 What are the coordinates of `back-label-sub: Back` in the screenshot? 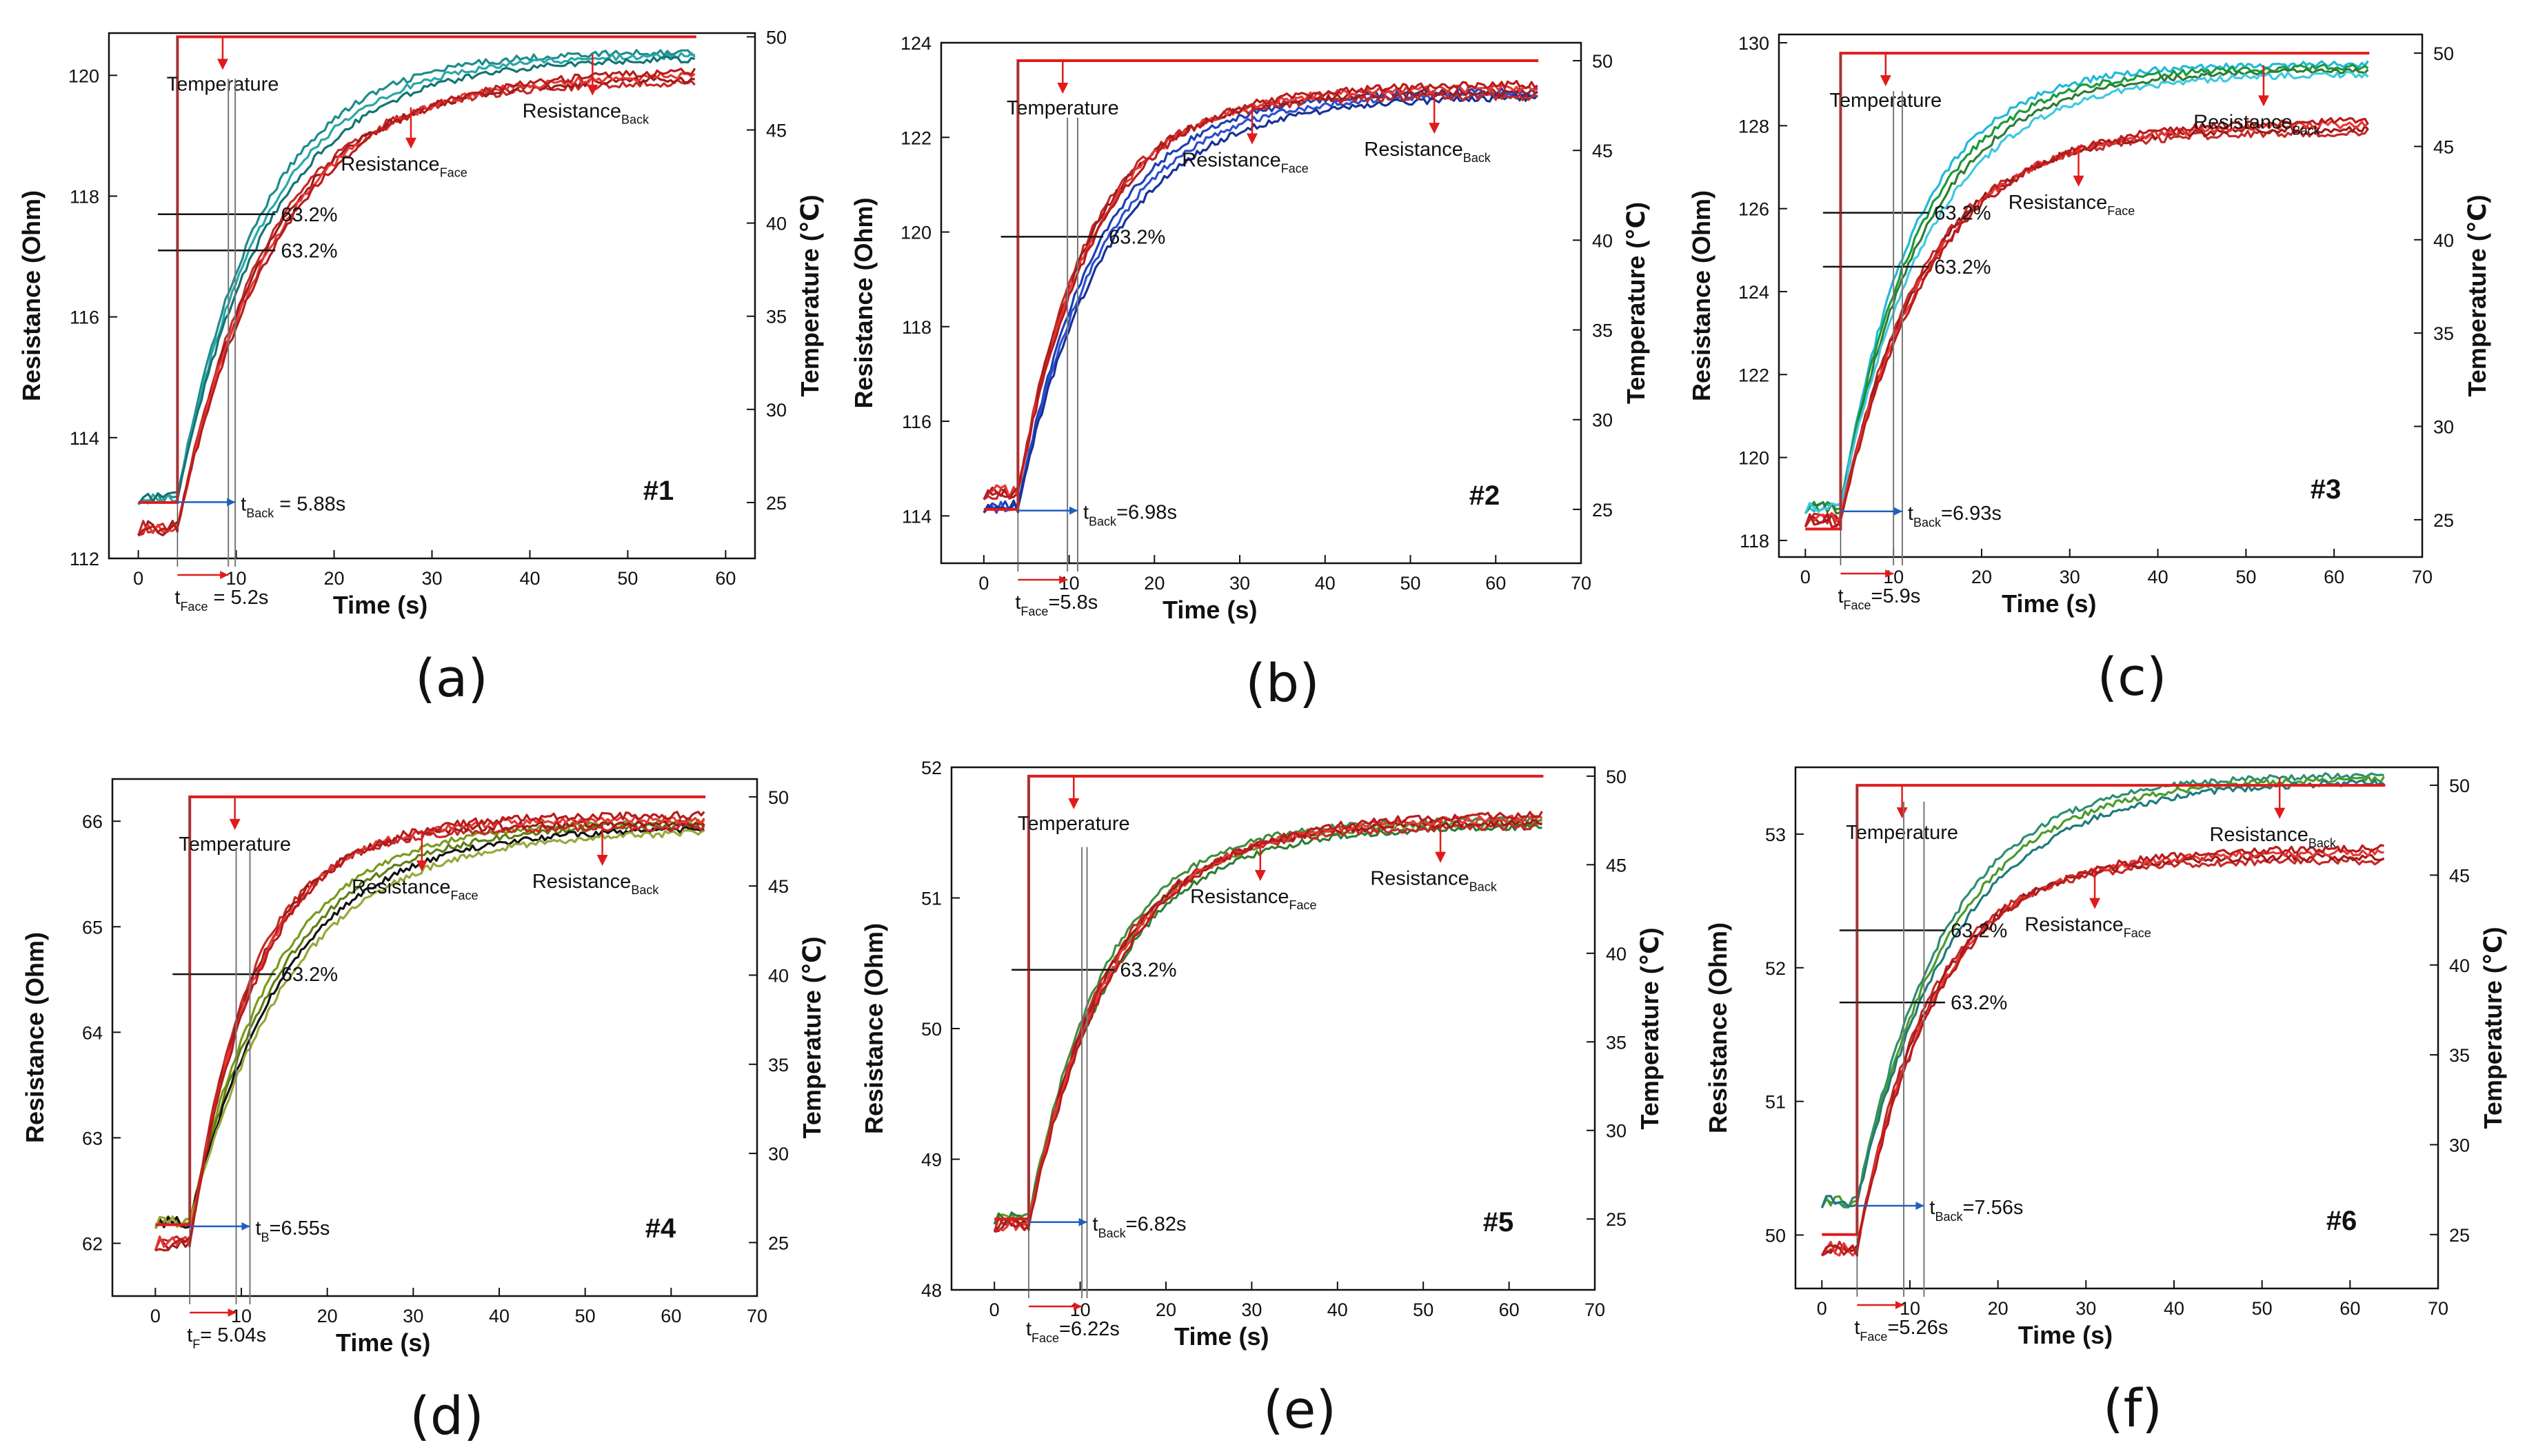 It's located at (2323, 843).